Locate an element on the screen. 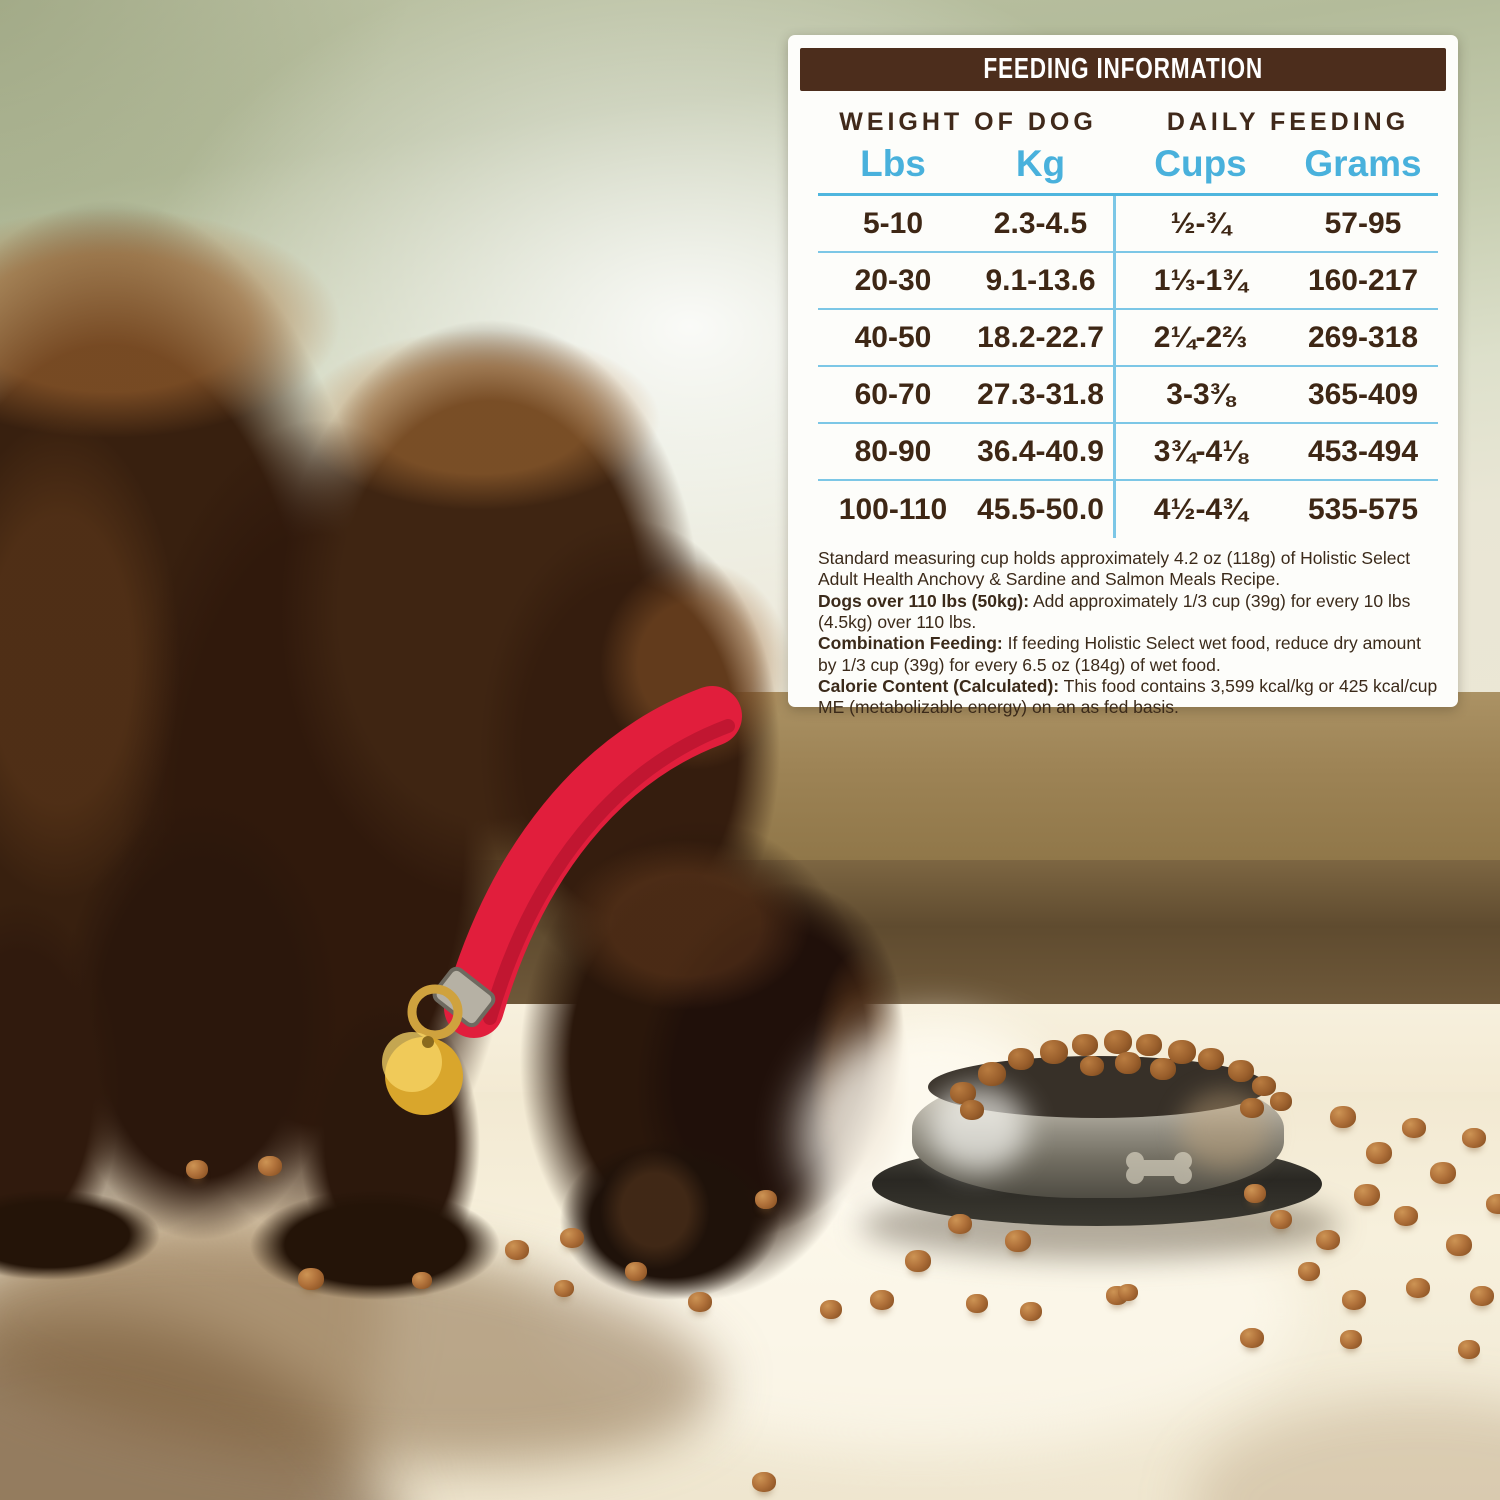 The image size is (1500, 1500). cell-cups: 1⅓-1¾ is located at coordinates (1200, 280).